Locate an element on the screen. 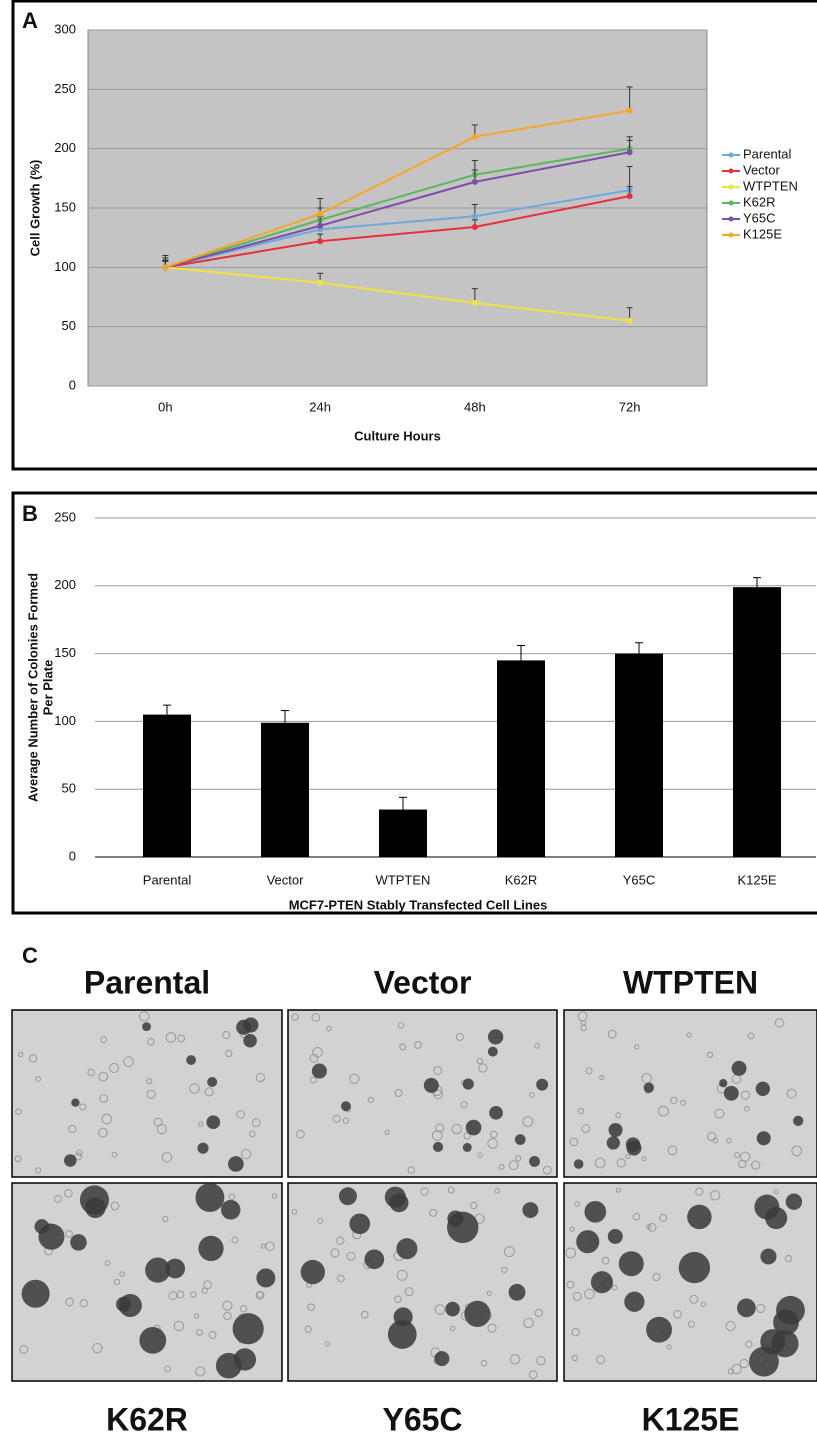 The image size is (817, 1451). image-label: Vector is located at coordinates (423, 982).